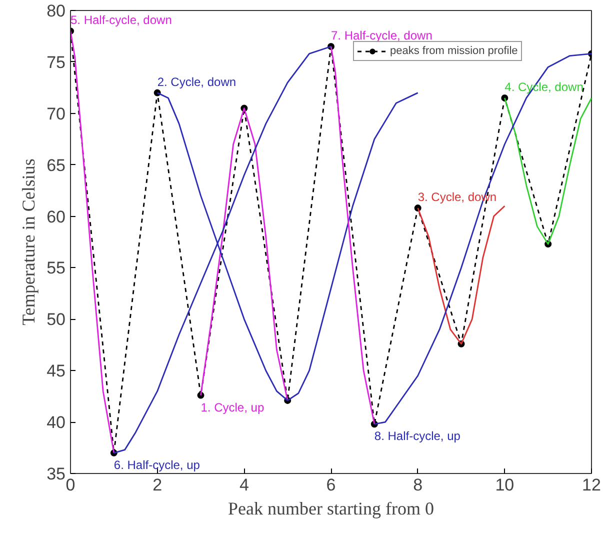 The width and height of the screenshot is (603, 533). Describe the element at coordinates (196, 81) in the screenshot. I see `series-label: 2. Cycle, down` at that location.